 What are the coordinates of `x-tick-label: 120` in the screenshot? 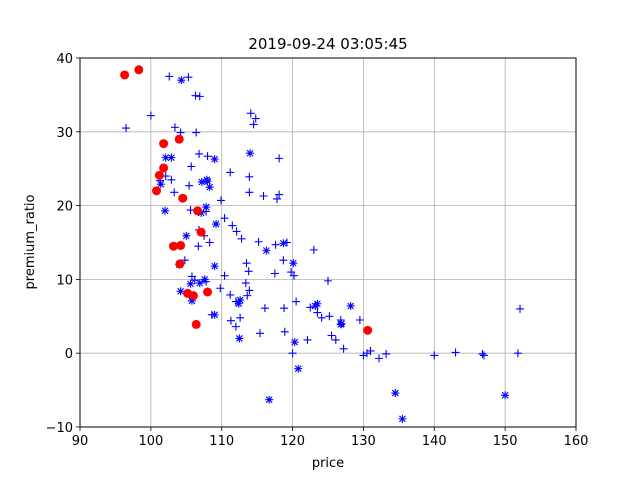 It's located at (292, 441).